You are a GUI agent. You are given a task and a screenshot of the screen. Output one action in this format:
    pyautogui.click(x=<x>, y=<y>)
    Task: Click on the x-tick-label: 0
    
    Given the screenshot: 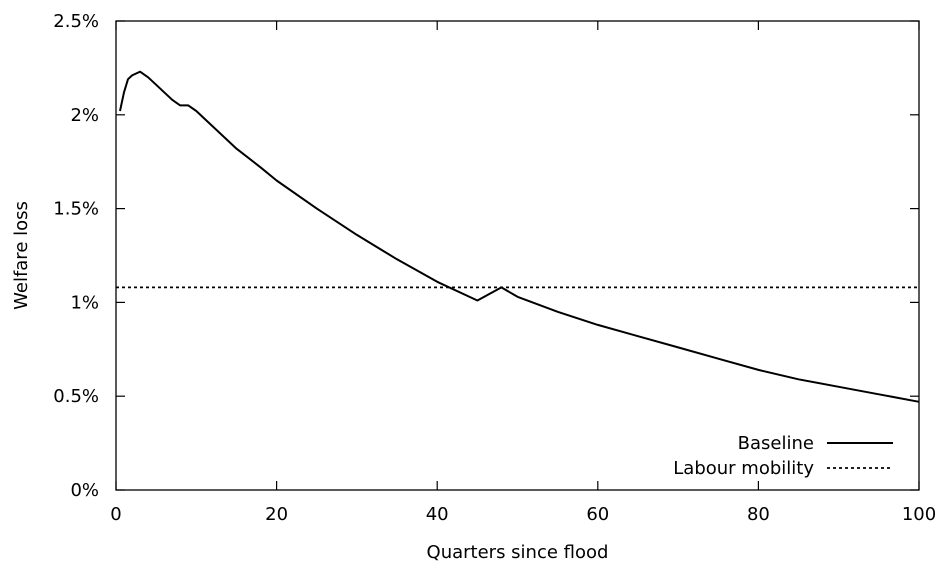 What is the action you would take?
    pyautogui.click(x=115, y=514)
    